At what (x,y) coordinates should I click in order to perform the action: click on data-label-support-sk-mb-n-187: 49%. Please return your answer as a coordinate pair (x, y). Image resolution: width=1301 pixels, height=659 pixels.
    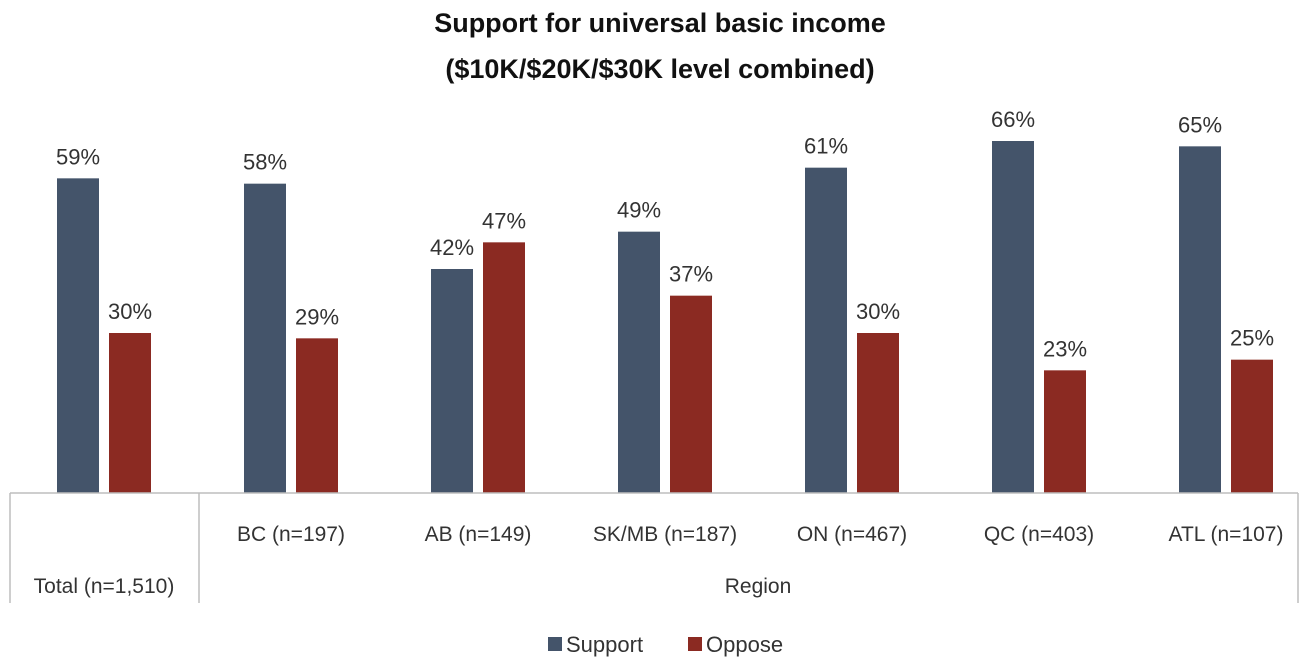
    Looking at the image, I should click on (639, 210).